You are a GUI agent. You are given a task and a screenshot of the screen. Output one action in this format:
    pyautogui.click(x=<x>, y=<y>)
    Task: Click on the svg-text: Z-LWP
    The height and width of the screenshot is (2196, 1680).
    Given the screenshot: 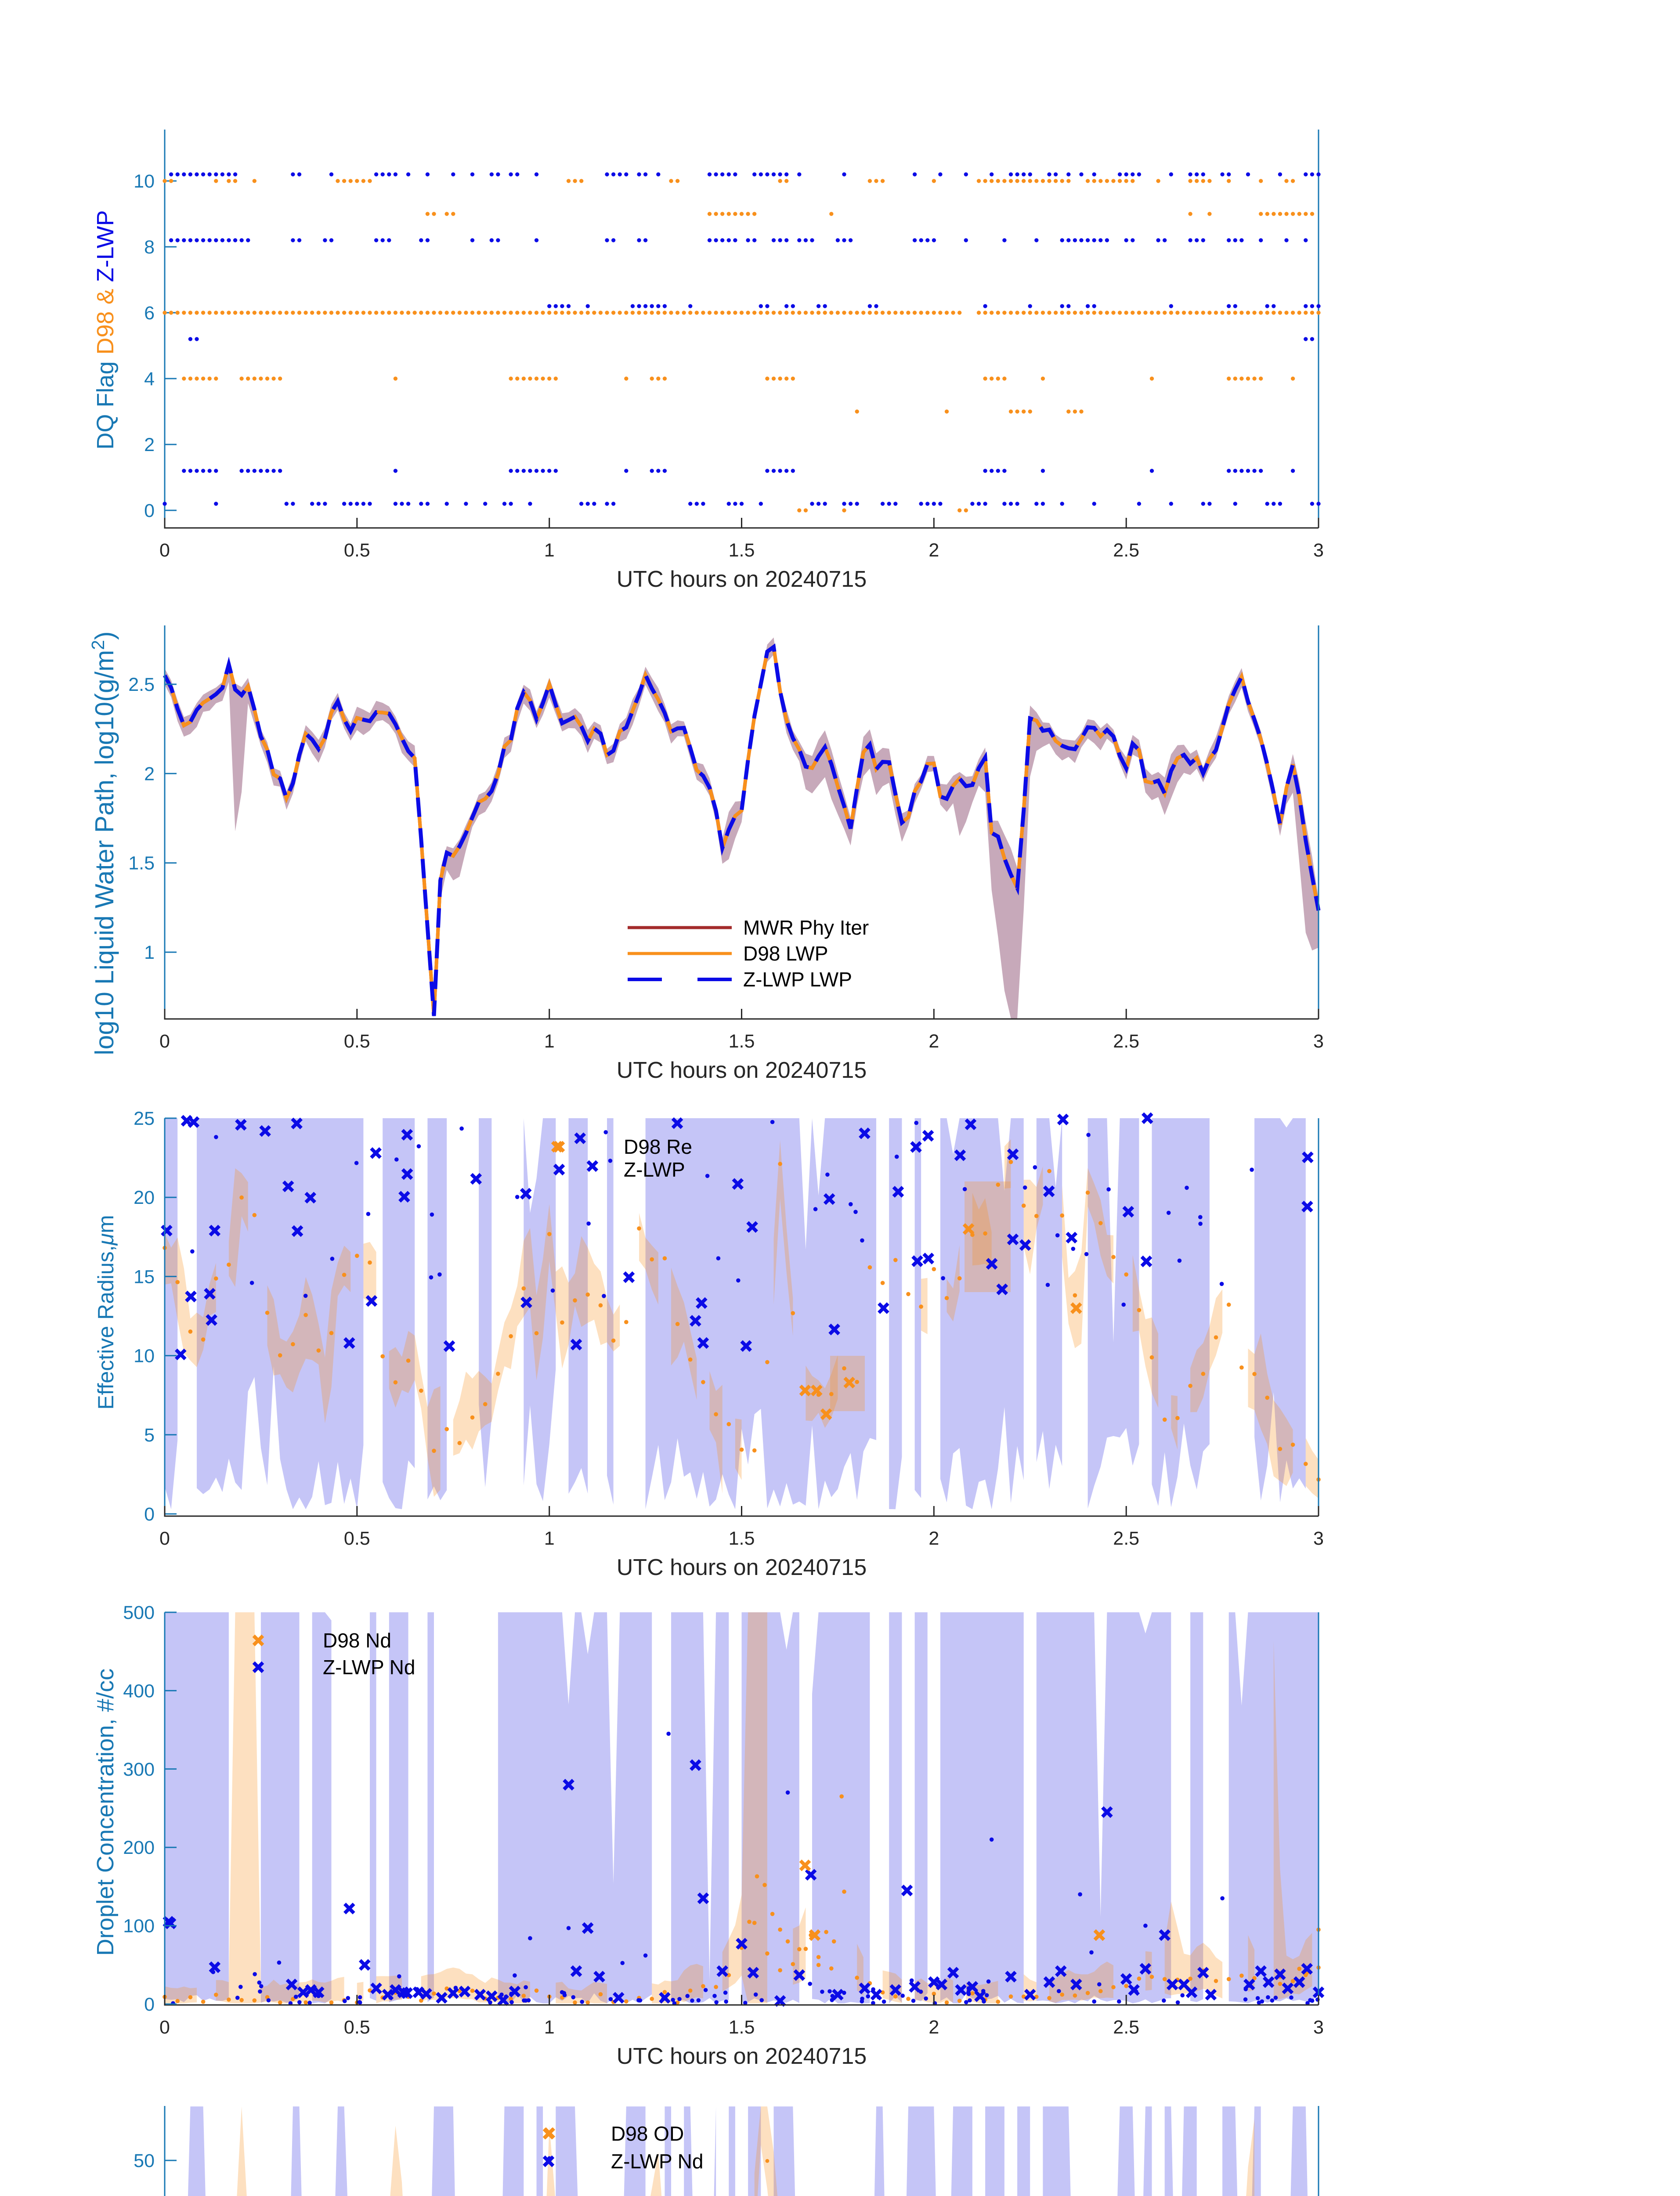 What is the action you would take?
    pyautogui.click(x=654, y=1169)
    